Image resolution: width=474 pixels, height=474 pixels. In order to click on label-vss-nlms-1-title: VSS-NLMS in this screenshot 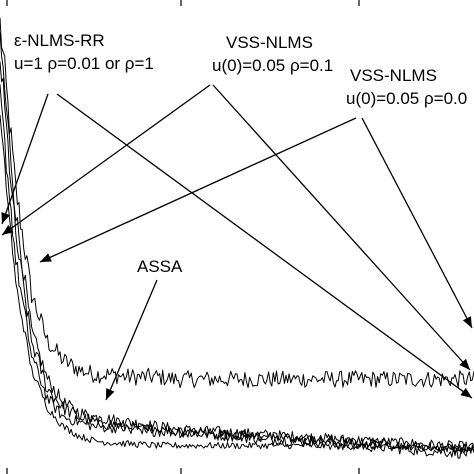, I will do `click(269, 42)`.